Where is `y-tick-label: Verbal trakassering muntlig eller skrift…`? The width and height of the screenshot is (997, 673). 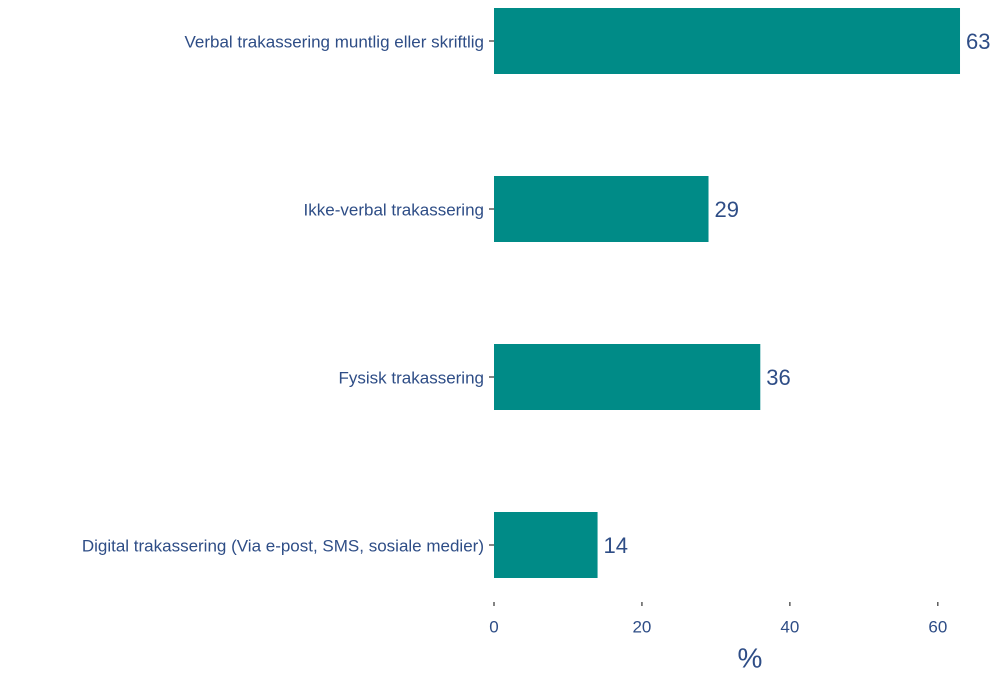
y-tick-label: Verbal trakassering muntlig eller skrift… is located at coordinates (334, 41).